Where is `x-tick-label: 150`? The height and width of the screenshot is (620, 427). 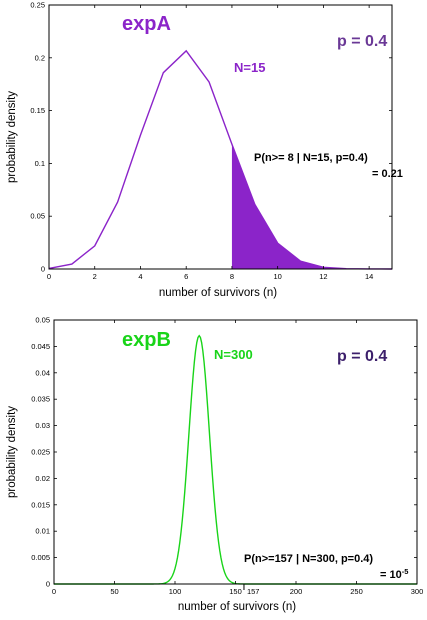 x-tick-label: 150 is located at coordinates (235, 591).